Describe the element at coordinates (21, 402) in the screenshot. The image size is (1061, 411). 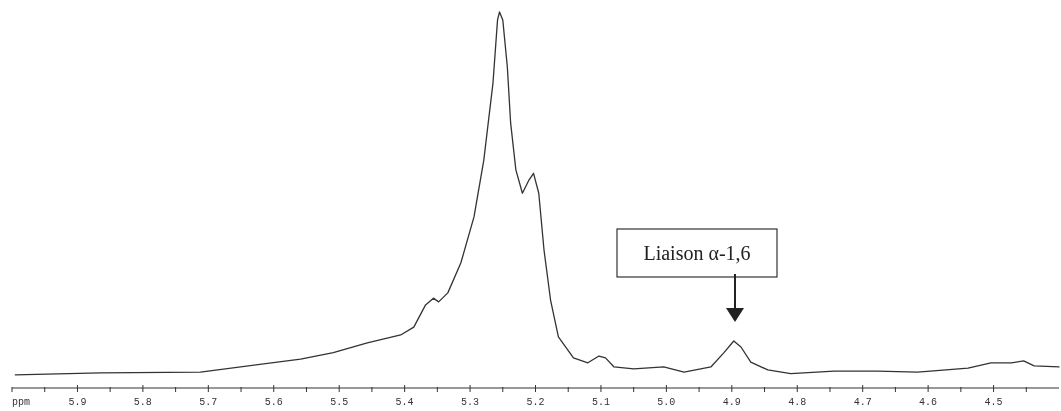
I see `x-axis-title: ppm` at that location.